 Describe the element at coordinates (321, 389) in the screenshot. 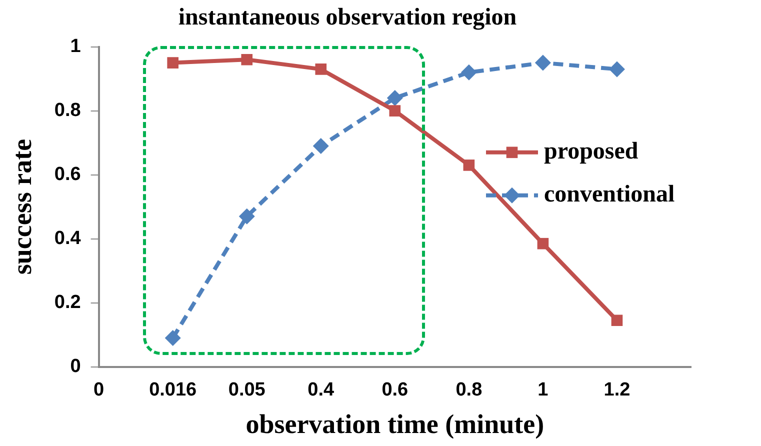

I see `x-tick-label: 0.4` at that location.